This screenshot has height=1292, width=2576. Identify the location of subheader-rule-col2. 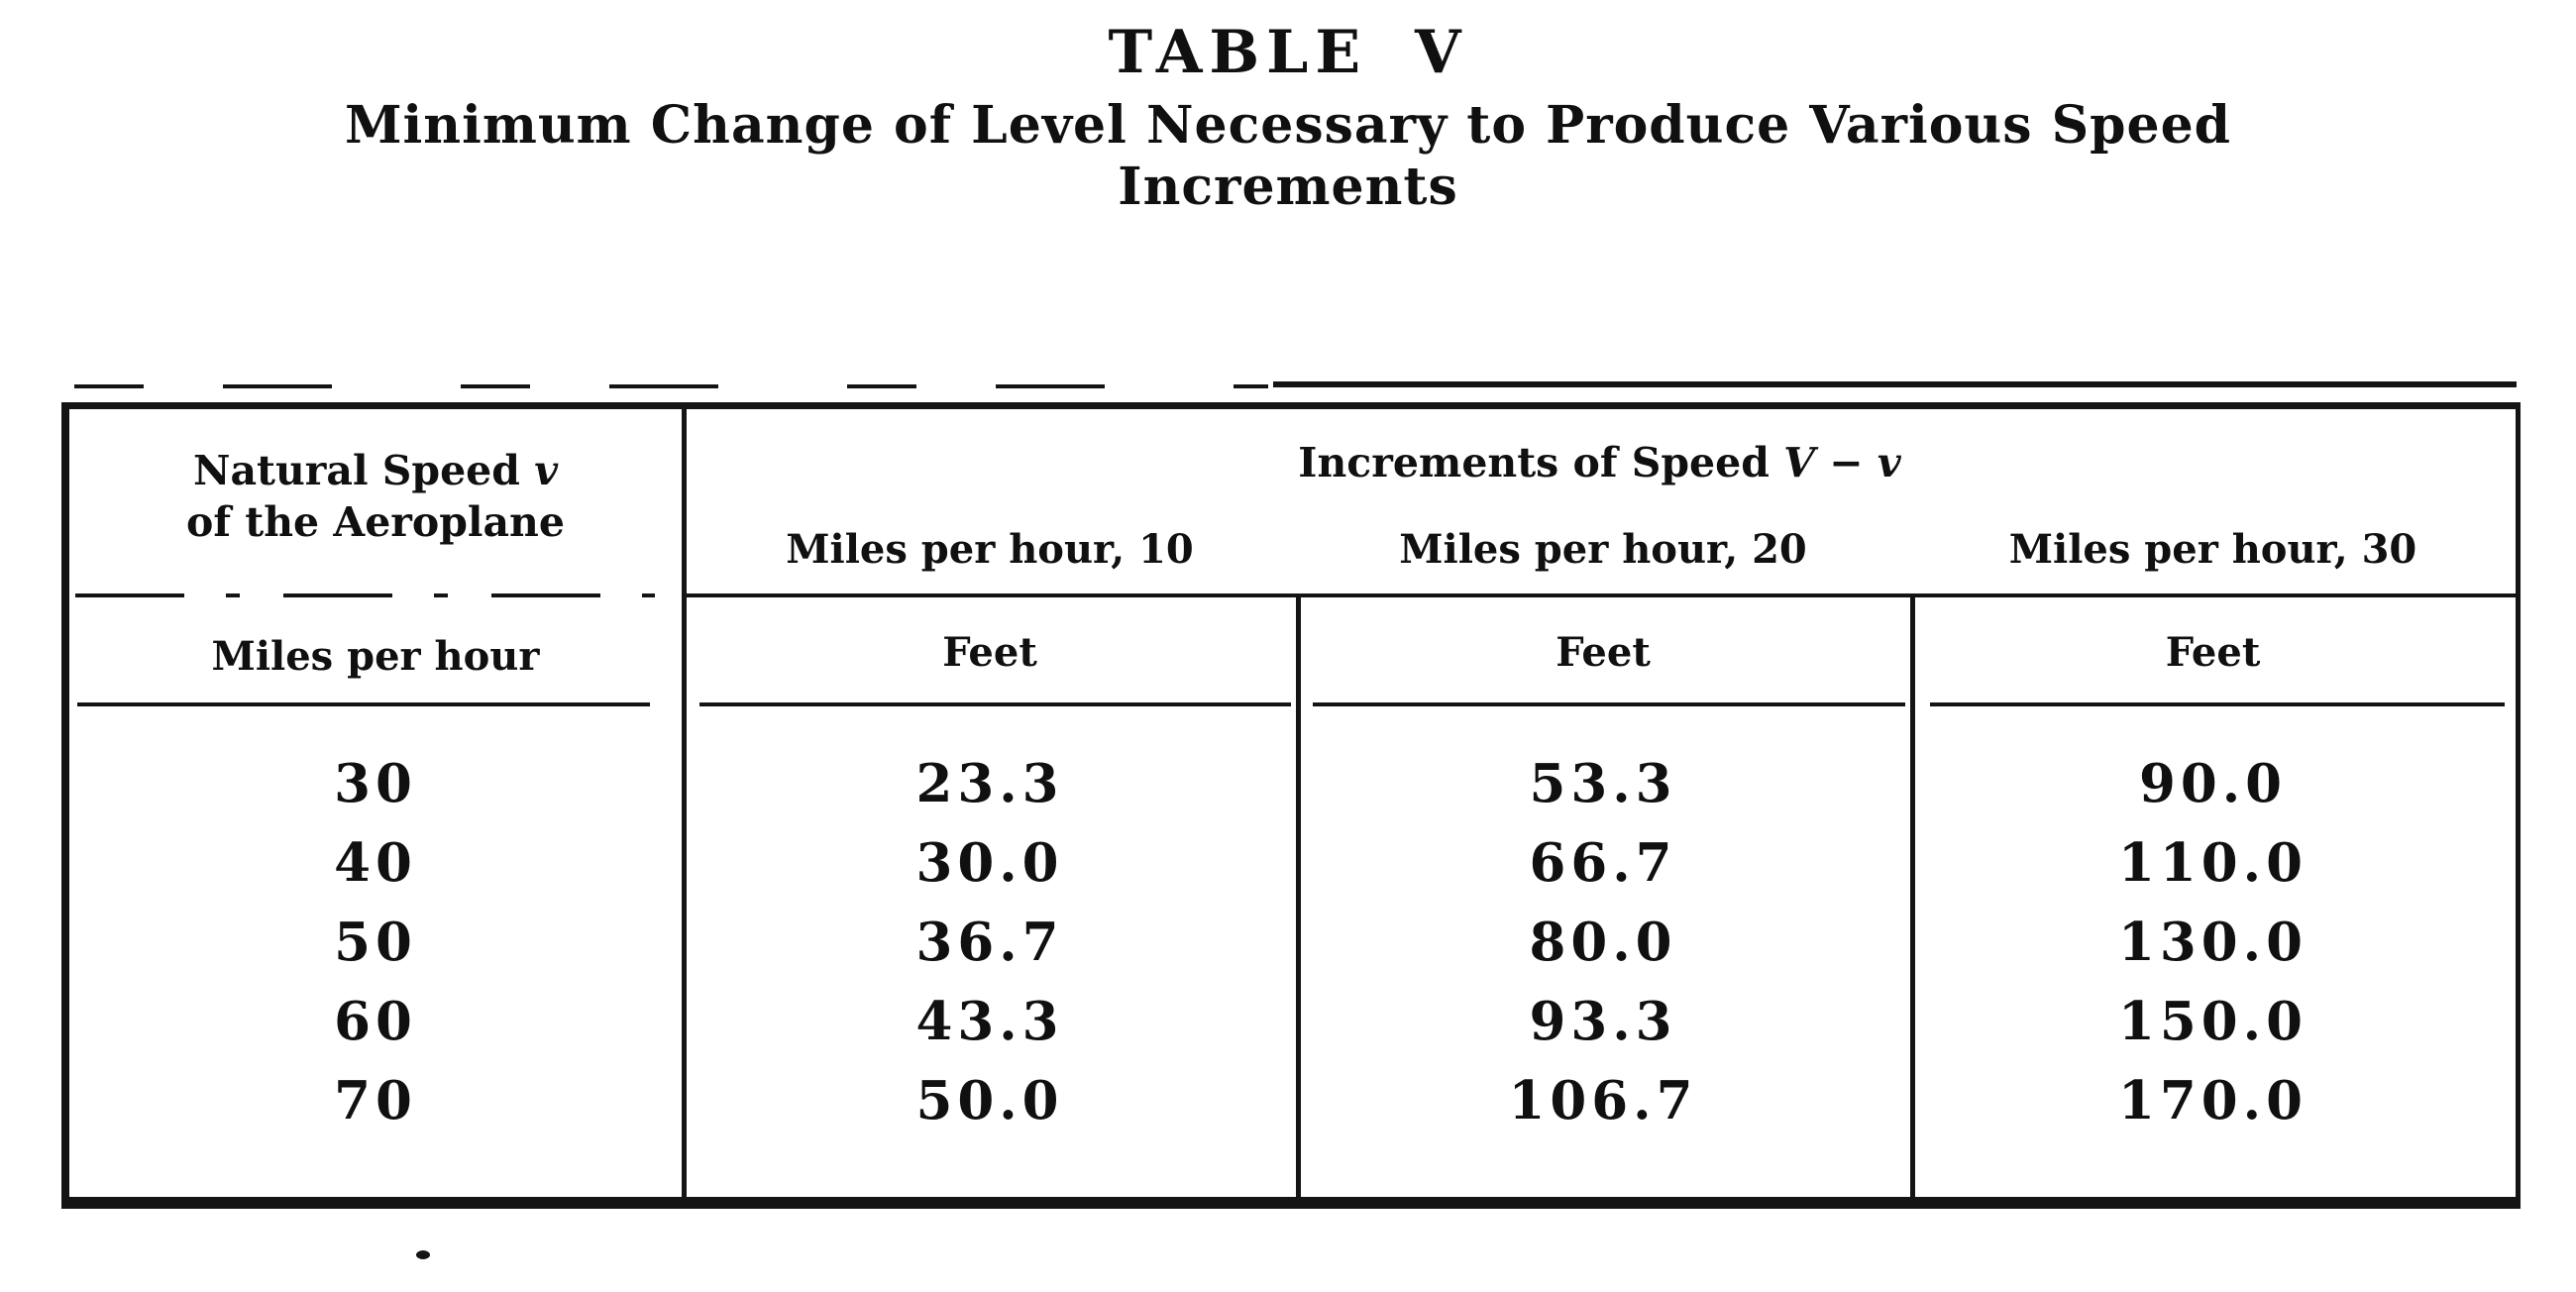
(995, 704).